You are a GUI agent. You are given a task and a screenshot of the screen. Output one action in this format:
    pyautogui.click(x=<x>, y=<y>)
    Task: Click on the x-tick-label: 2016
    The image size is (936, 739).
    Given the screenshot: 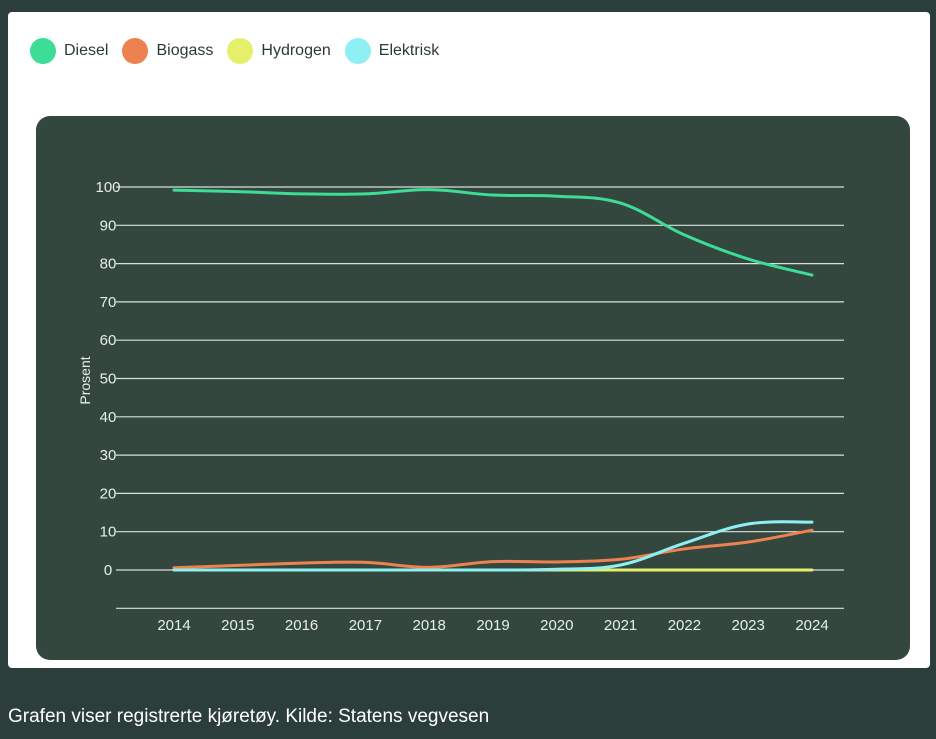 What is the action you would take?
    pyautogui.click(x=301, y=625)
    